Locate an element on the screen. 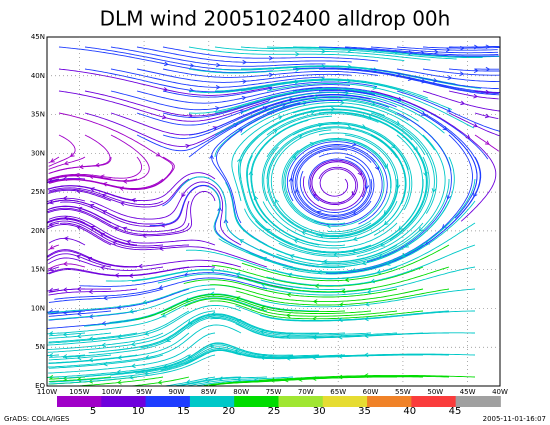 The height and width of the screenshot is (425, 550). colorbar-label: 35 is located at coordinates (364, 411).